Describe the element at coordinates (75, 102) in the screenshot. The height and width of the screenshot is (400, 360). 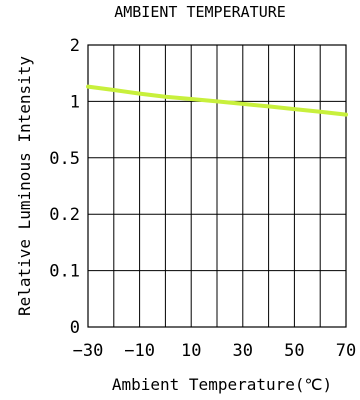
I see `y-tick-label: 1` at that location.